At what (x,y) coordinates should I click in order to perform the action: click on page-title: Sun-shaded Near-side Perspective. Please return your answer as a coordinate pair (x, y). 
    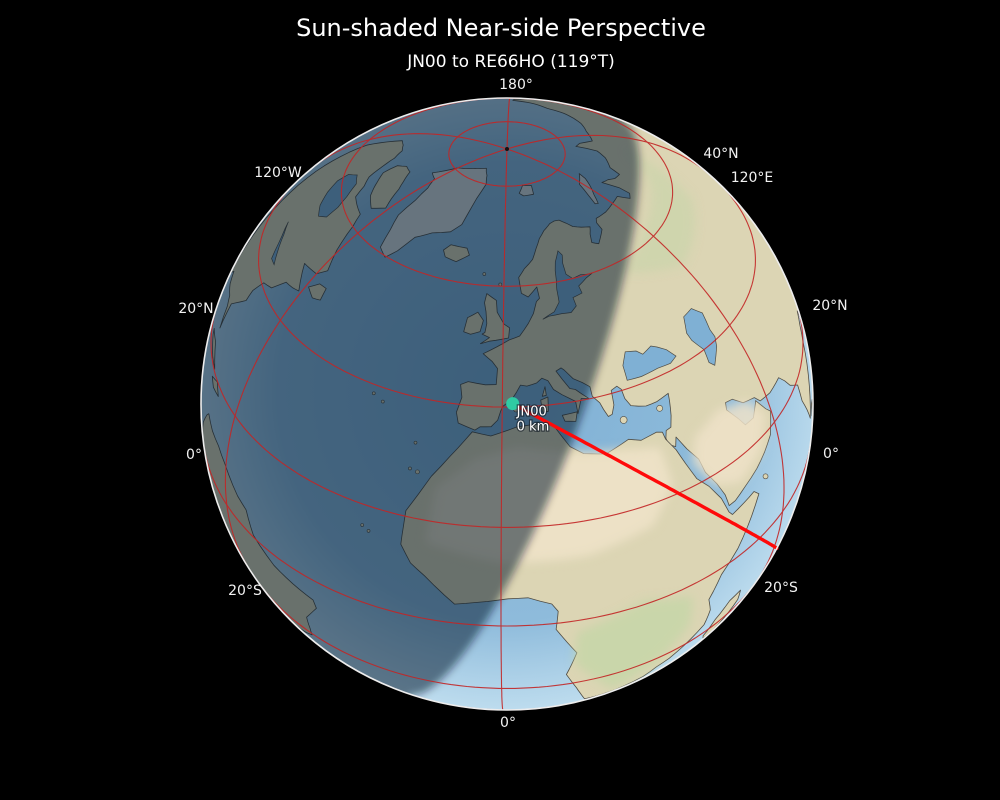
    Looking at the image, I should click on (501, 28).